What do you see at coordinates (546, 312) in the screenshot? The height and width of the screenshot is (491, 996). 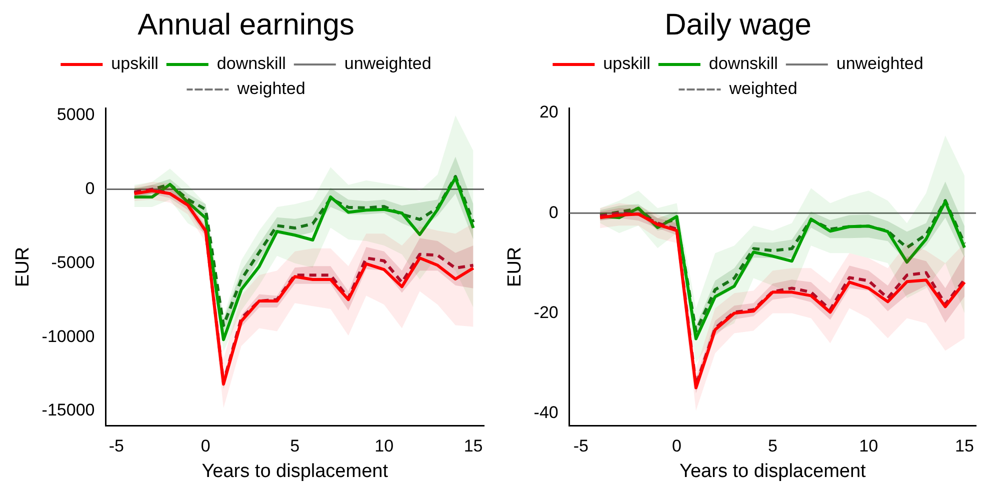 I see `y-tick-label: -20` at bounding box center [546, 312].